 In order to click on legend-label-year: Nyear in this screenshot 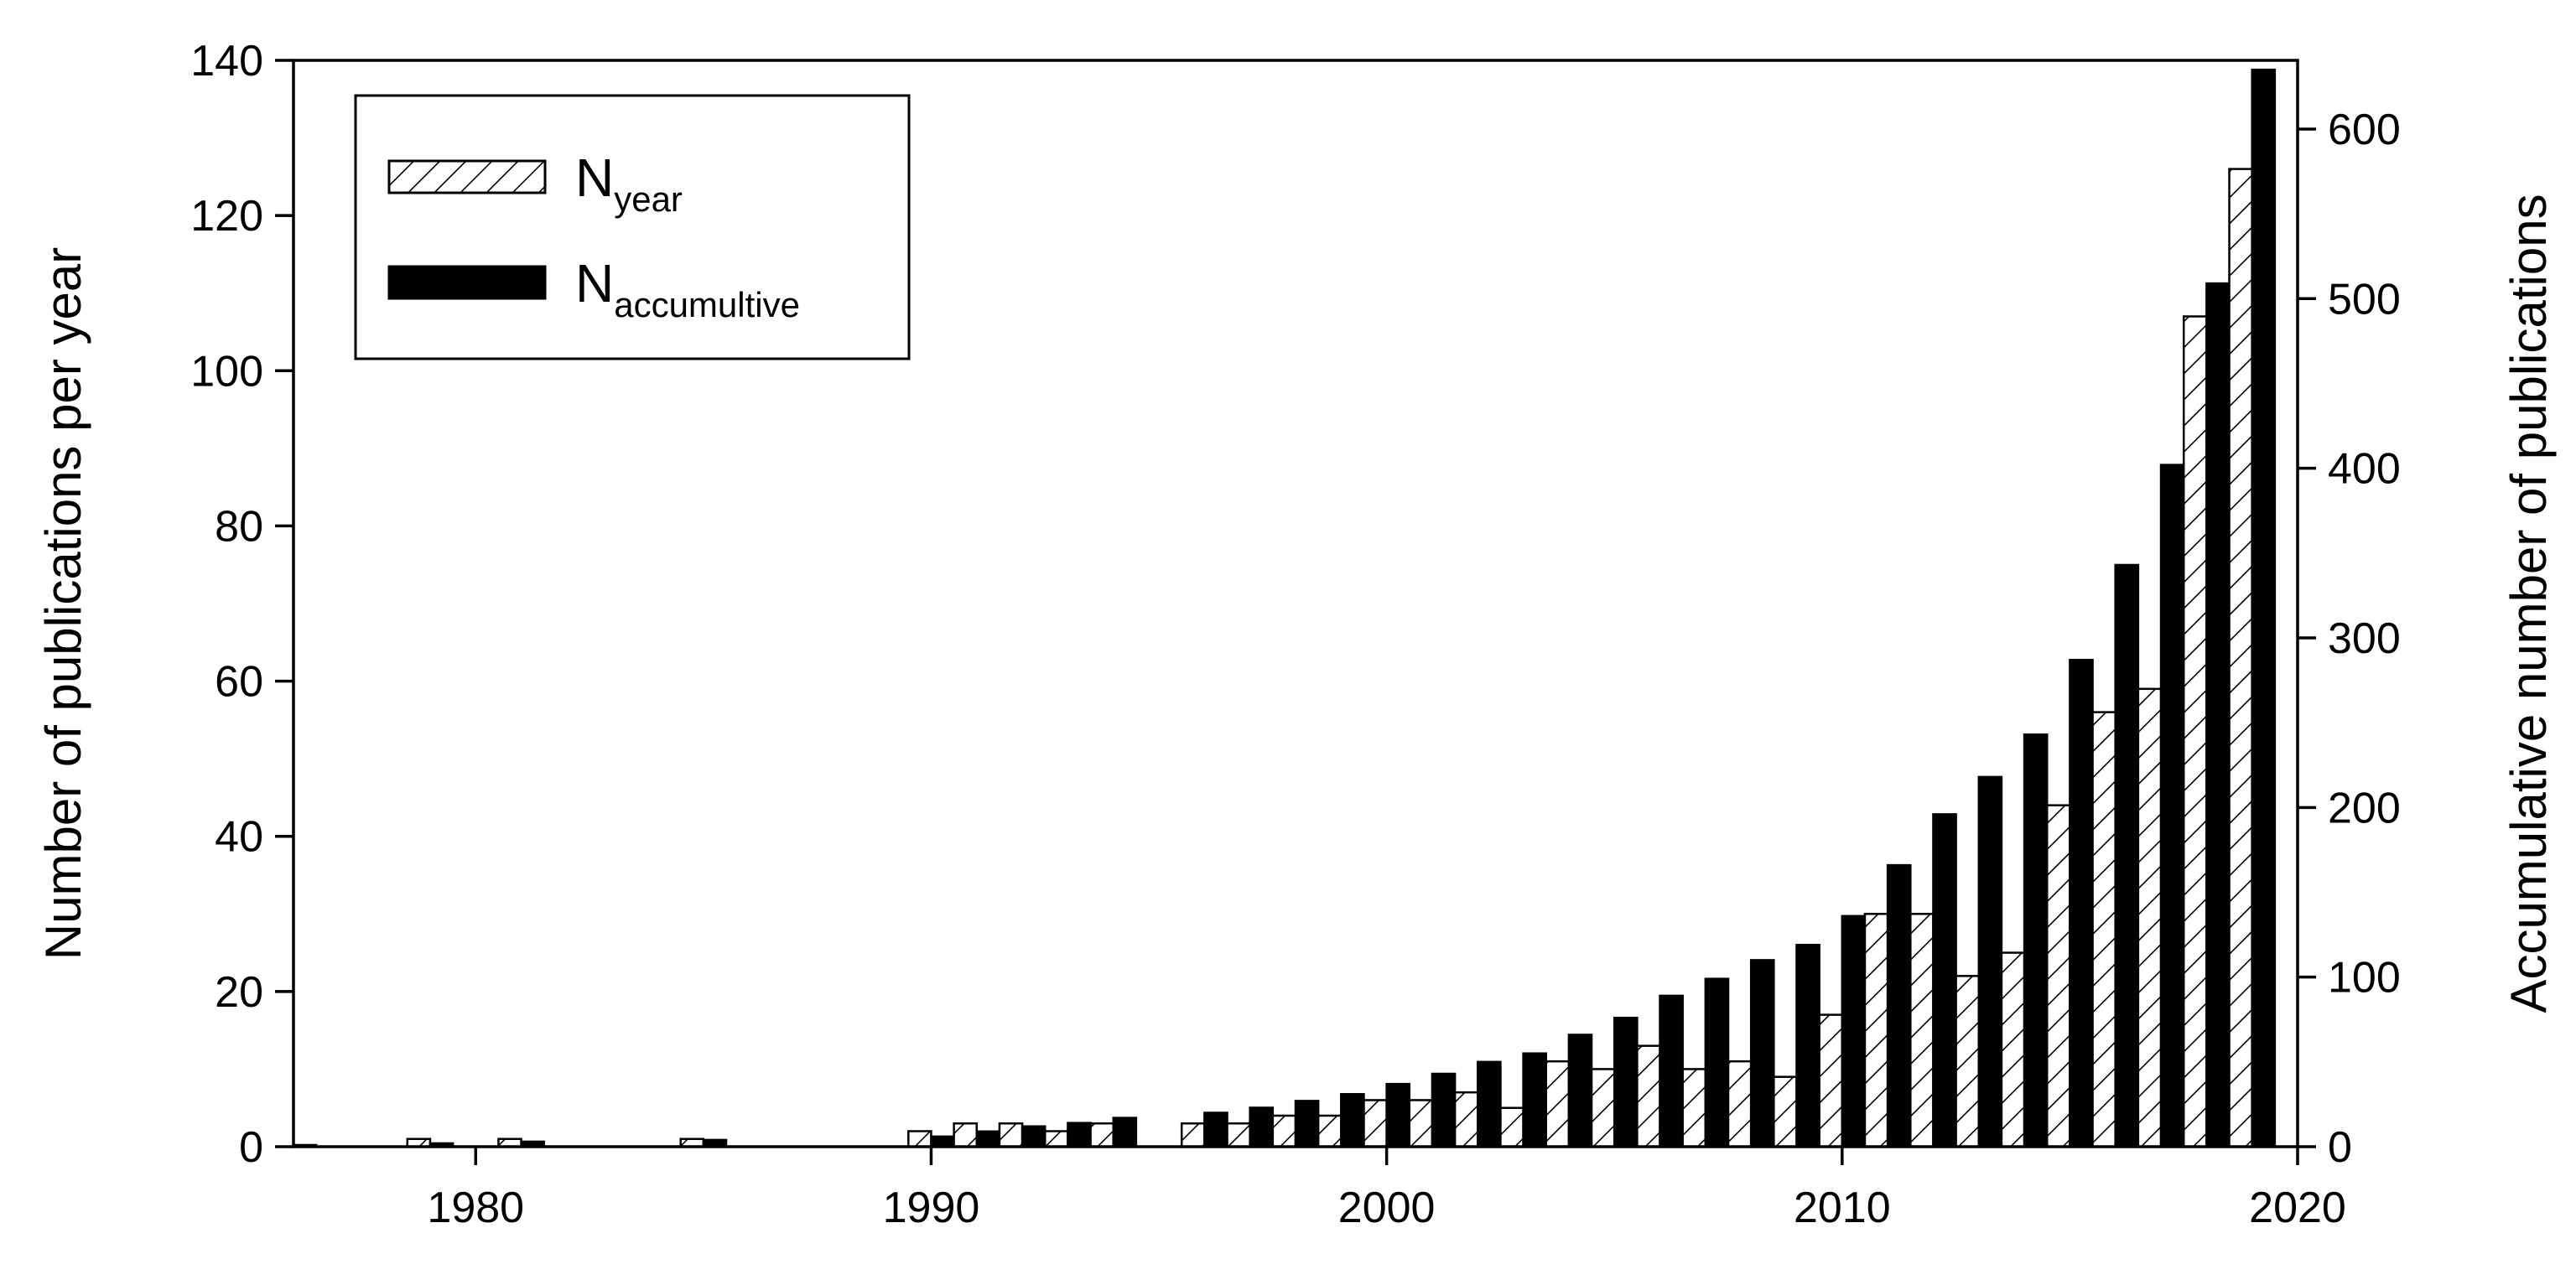, I will do `click(629, 183)`.